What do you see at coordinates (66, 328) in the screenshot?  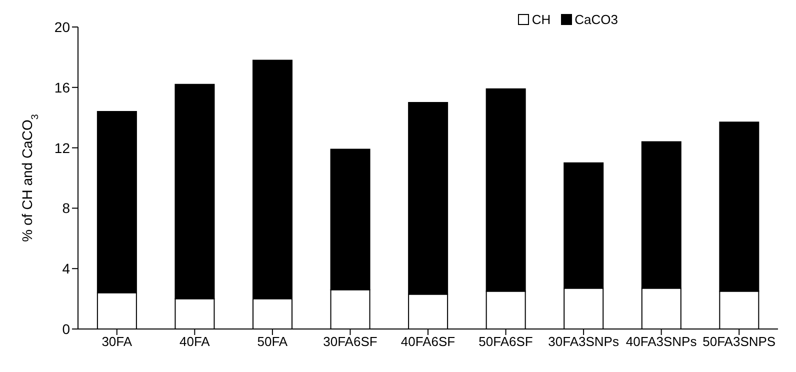 I see `y-tick-label: 0` at bounding box center [66, 328].